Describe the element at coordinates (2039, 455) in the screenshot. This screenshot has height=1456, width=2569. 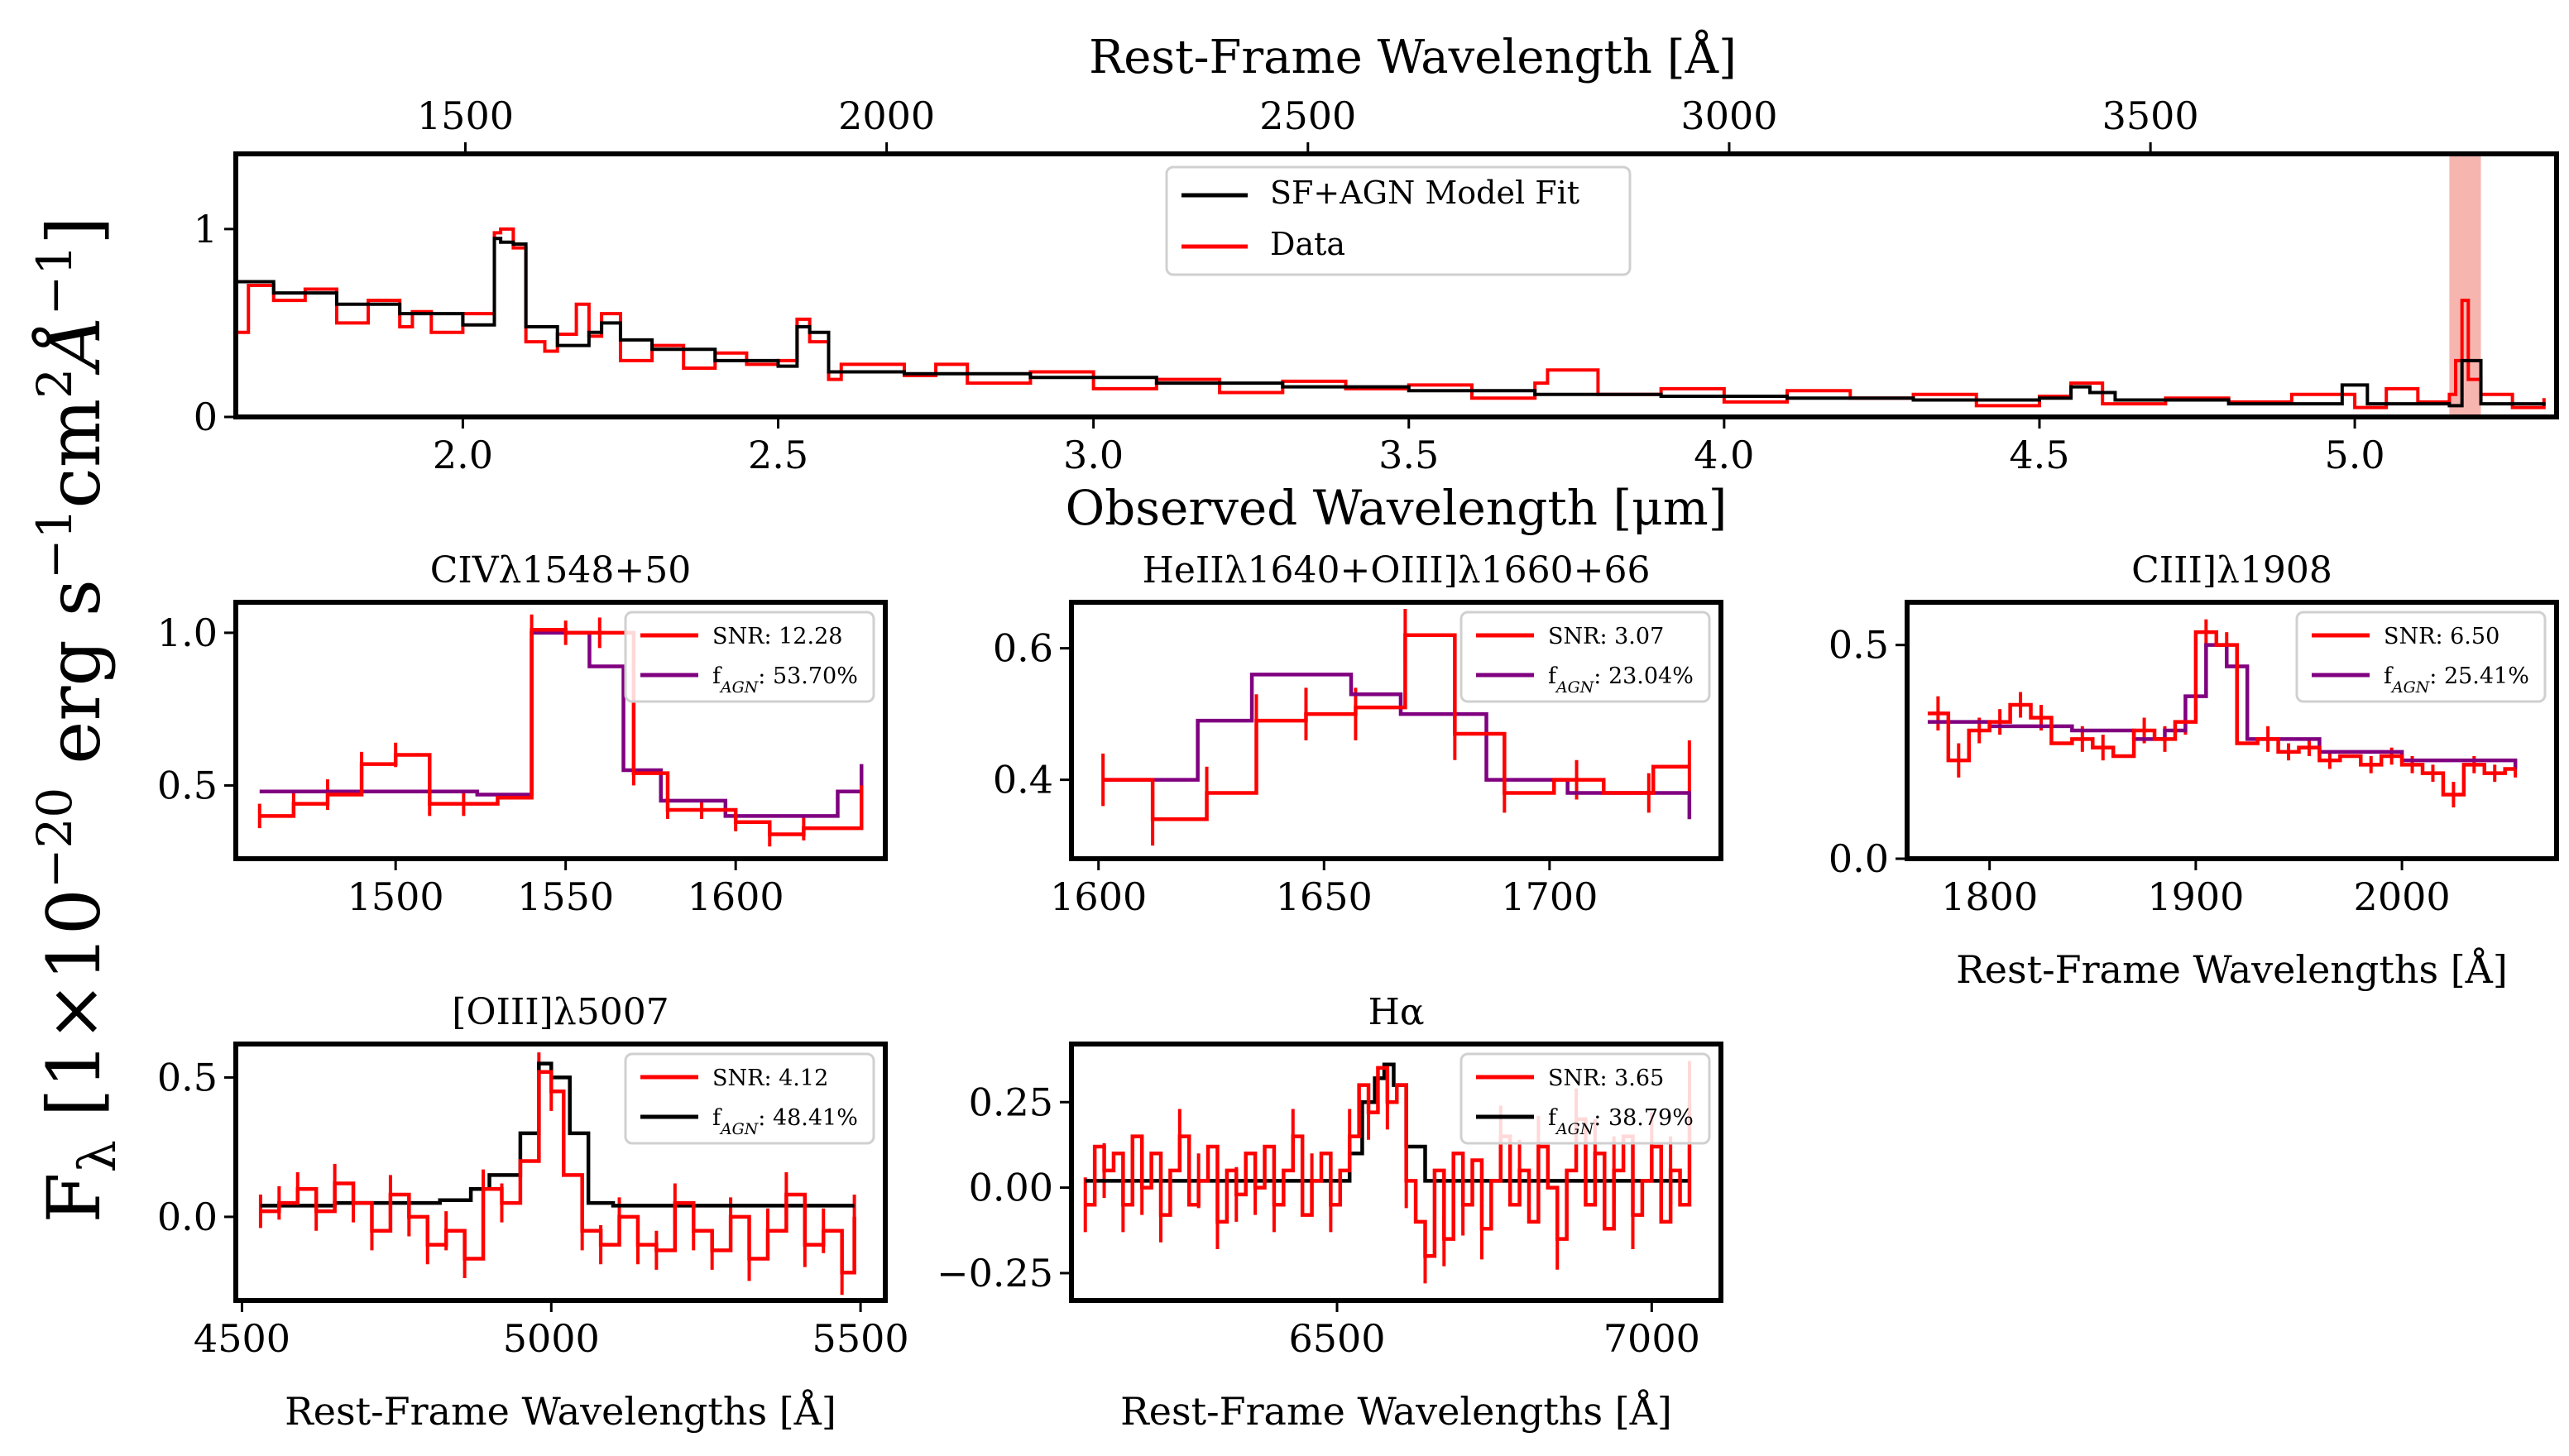
I see `x-tick-label: 4.5` at that location.